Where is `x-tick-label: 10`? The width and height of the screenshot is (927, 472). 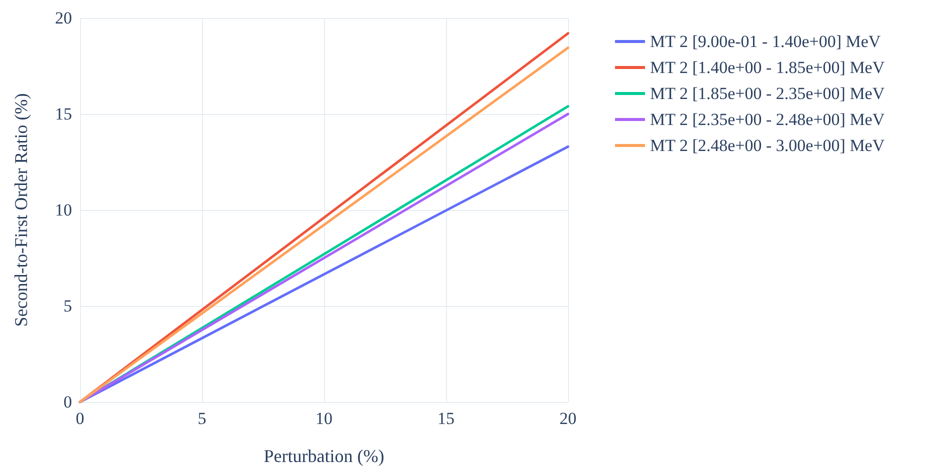 x-tick-label: 10 is located at coordinates (324, 418).